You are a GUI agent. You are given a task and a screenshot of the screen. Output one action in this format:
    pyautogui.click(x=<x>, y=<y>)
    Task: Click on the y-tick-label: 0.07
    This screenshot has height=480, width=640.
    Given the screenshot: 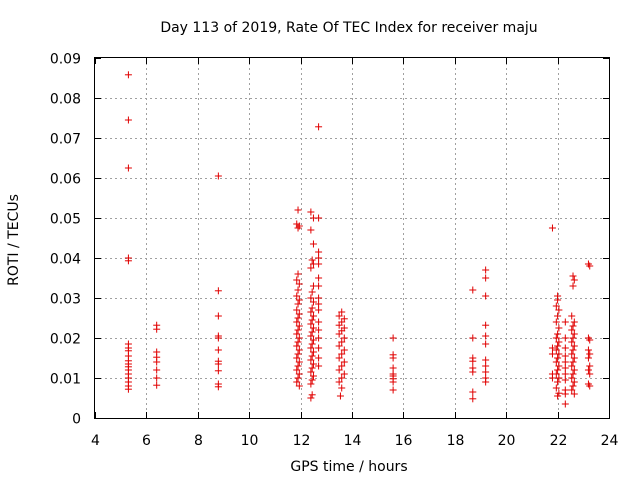 What is the action you would take?
    pyautogui.click(x=65, y=140)
    